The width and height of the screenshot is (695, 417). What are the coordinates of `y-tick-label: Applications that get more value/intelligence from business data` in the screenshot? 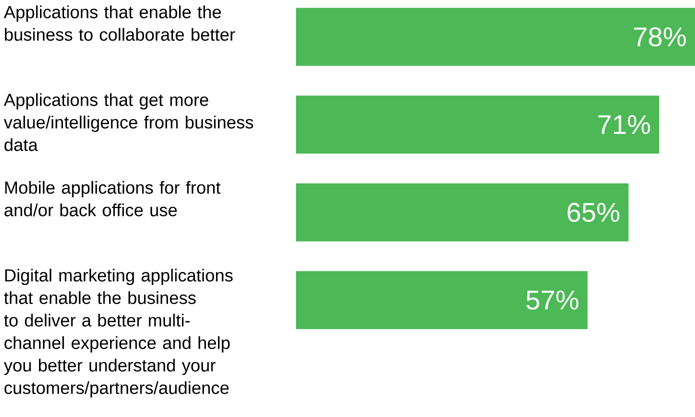 It's located at (129, 122).